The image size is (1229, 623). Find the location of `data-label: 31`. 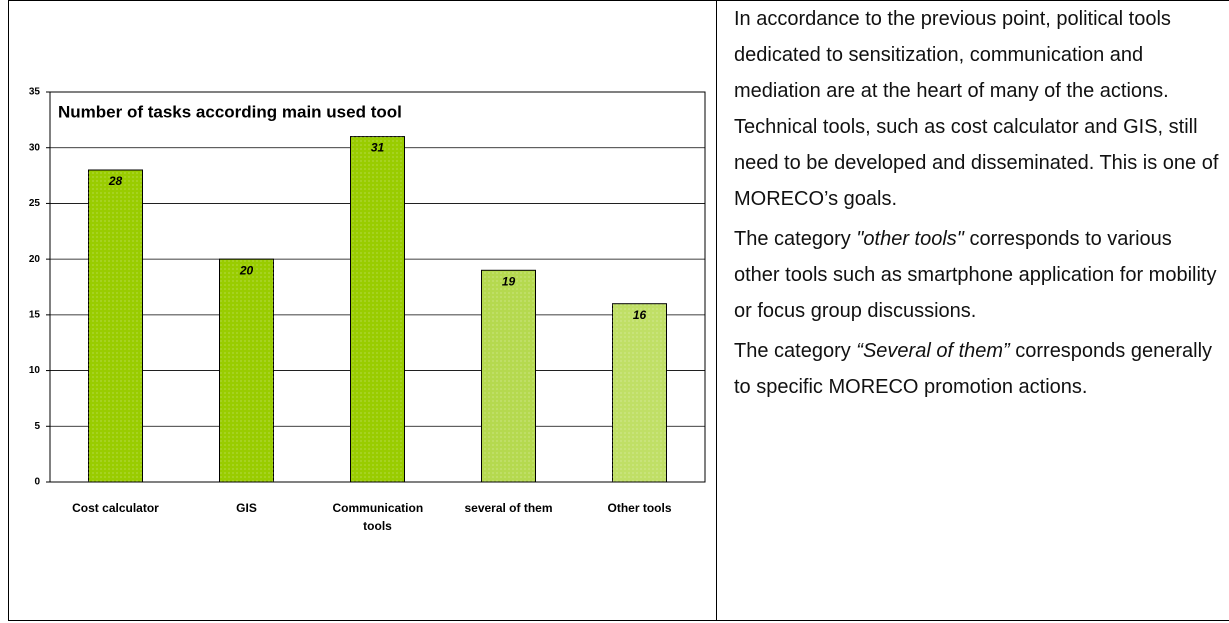

data-label: 31 is located at coordinates (378, 148).